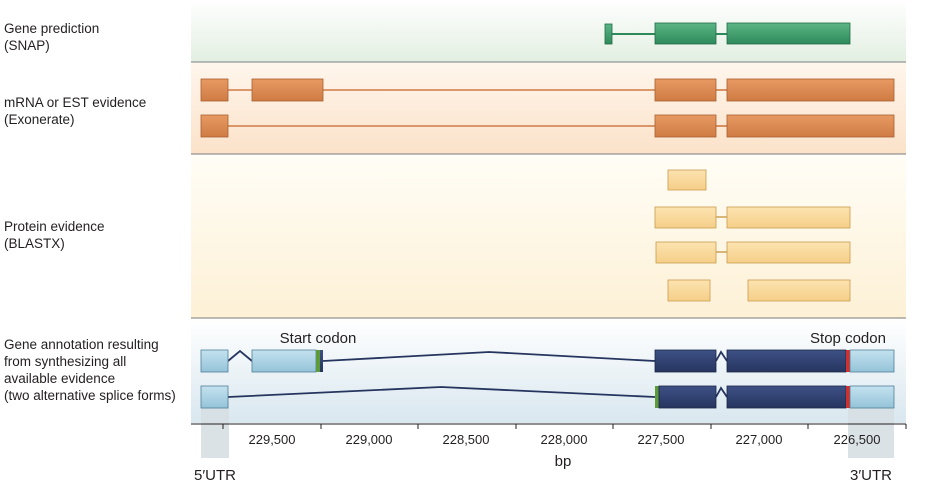 The width and height of the screenshot is (926, 492). What do you see at coordinates (661, 439) in the screenshot?
I see `axis-tick-label: 227,500` at bounding box center [661, 439].